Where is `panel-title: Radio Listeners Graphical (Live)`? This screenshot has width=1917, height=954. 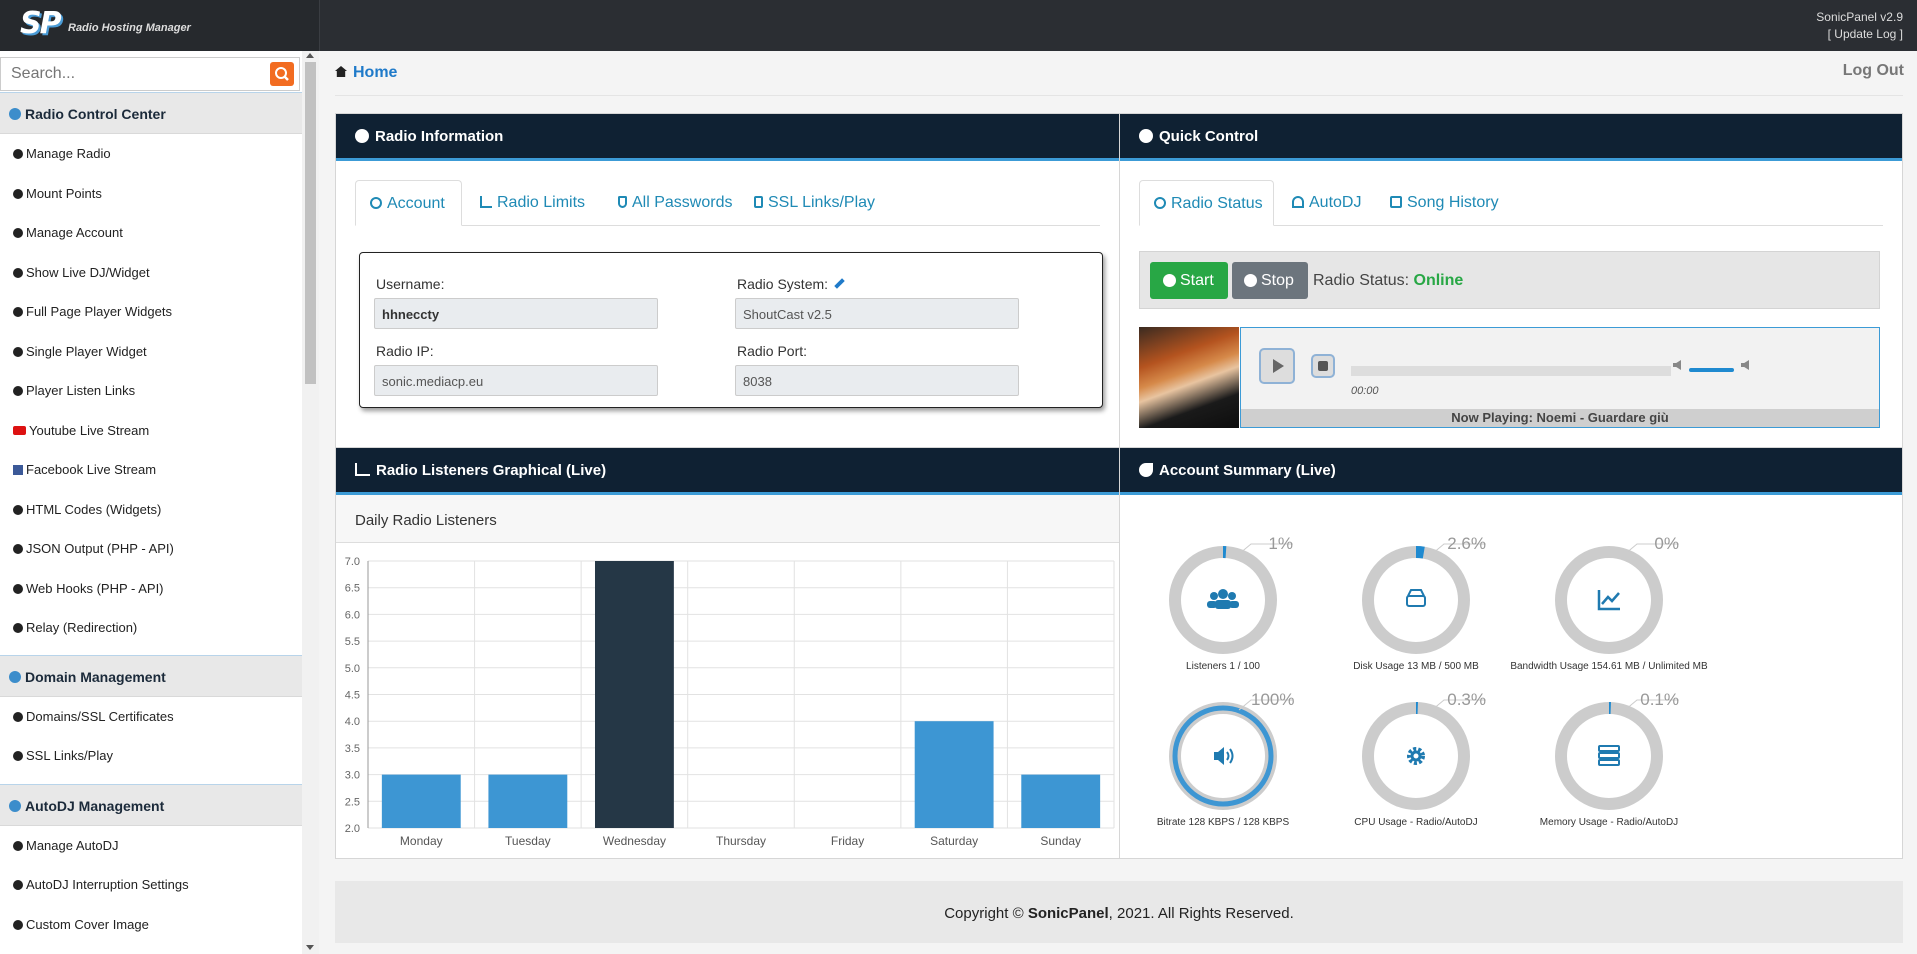
panel-title: Radio Listeners Graphical (Live) is located at coordinates (491, 470).